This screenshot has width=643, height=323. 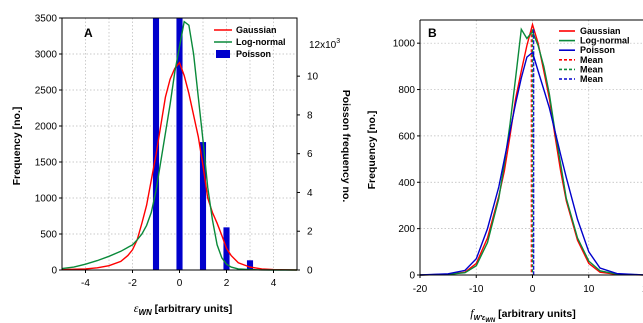 What do you see at coordinates (324, 44) in the screenshot?
I see `y2-multiplier-a: 12x103` at bounding box center [324, 44].